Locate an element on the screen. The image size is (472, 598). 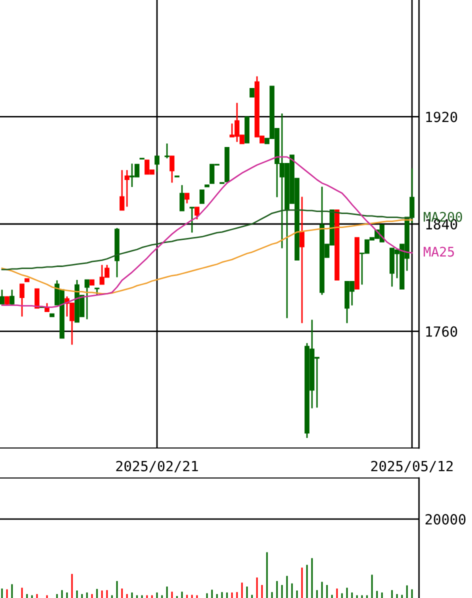
y-tick-label: 20000 is located at coordinates (446, 519).